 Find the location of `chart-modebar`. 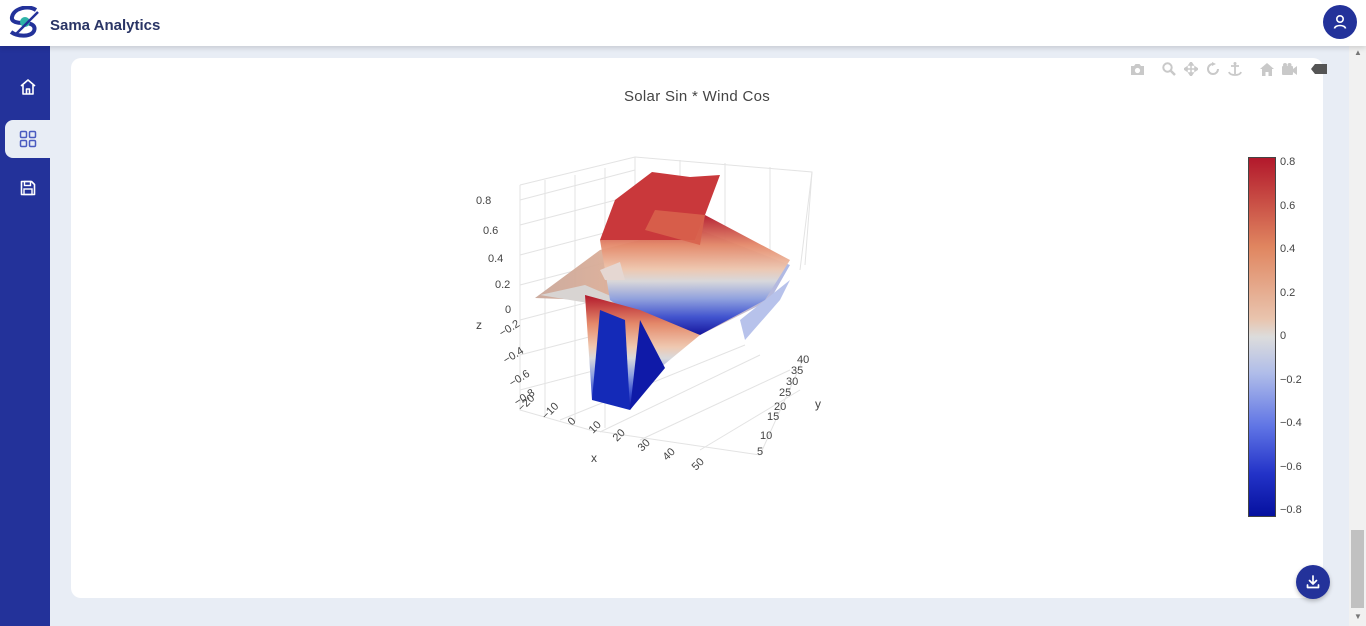

chart-modebar is located at coordinates (1228, 69).